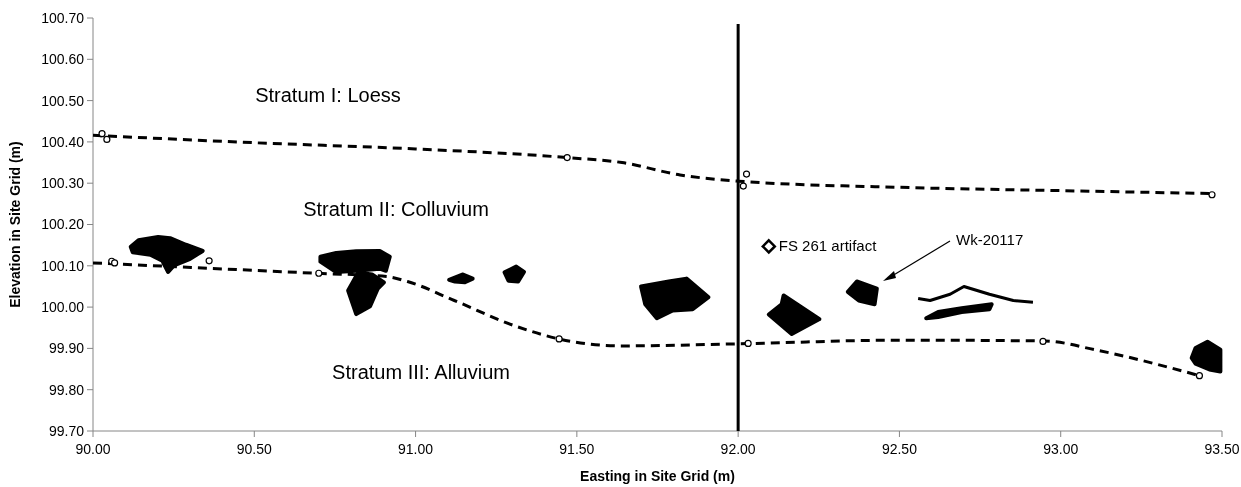 The image size is (1241, 487). I want to click on y-tick-label: 100.30, so click(63, 183).